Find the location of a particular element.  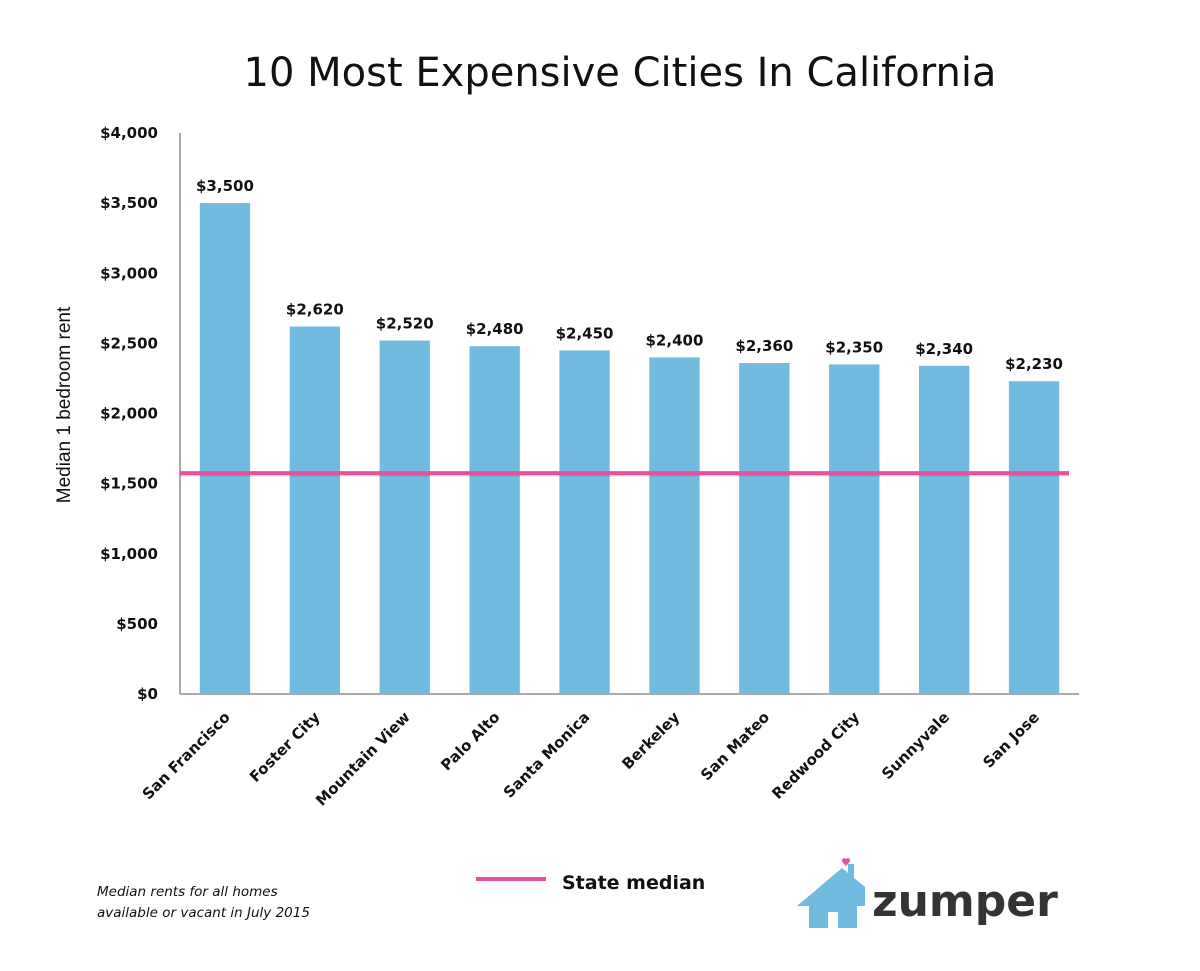

y-tick-label: $3,000 is located at coordinates (129, 273).